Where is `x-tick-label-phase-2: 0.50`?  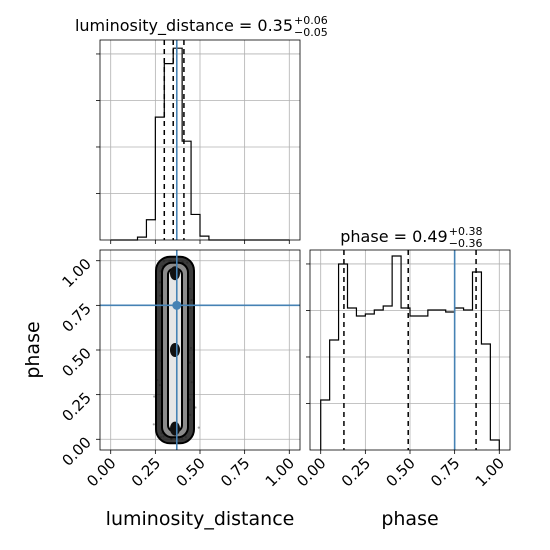
x-tick-label-phase-2: 0.50 is located at coordinates (400, 472).